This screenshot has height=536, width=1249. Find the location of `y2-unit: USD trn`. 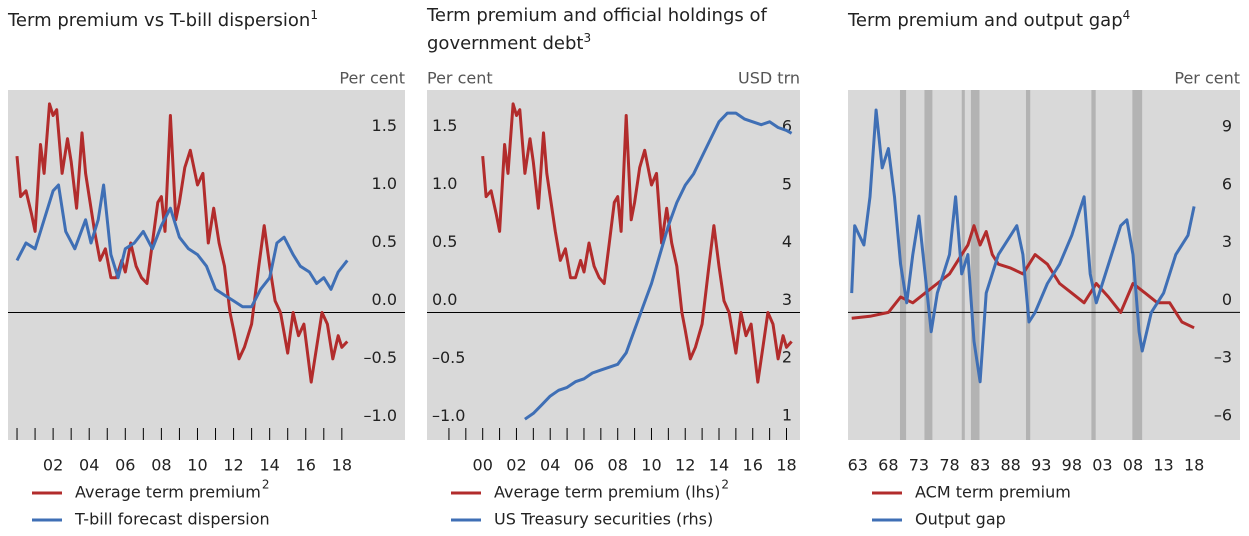

y2-unit: USD trn is located at coordinates (769, 78).